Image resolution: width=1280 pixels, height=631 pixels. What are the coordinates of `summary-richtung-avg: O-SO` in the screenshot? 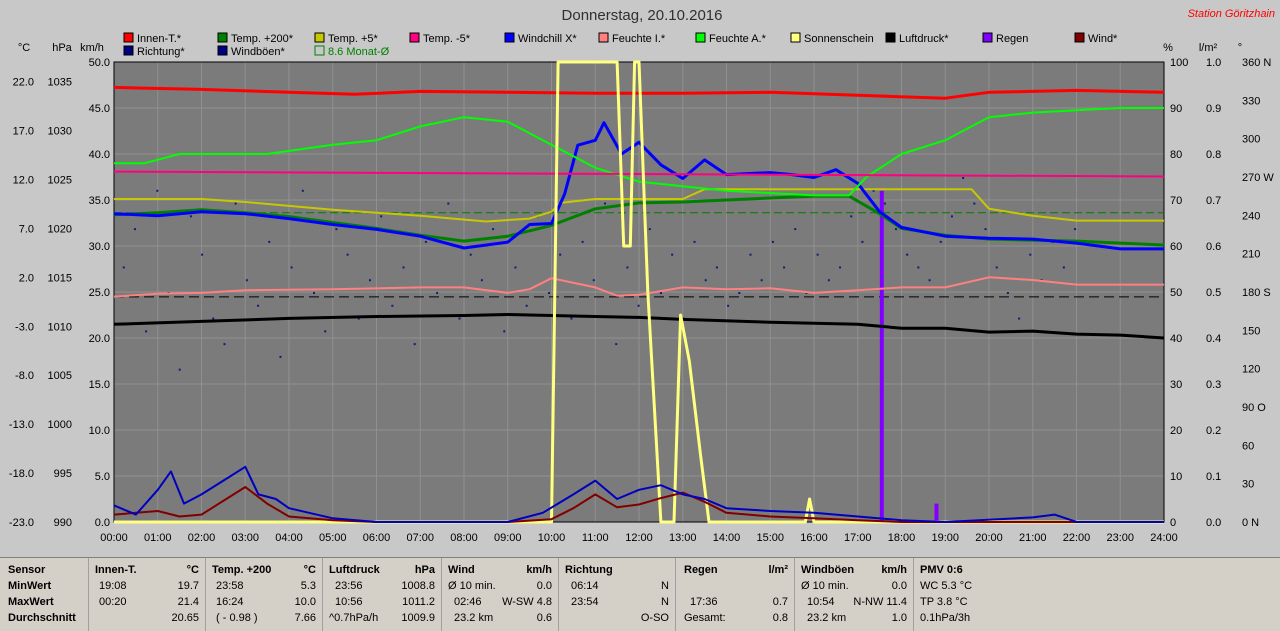 It's located at (654, 618).